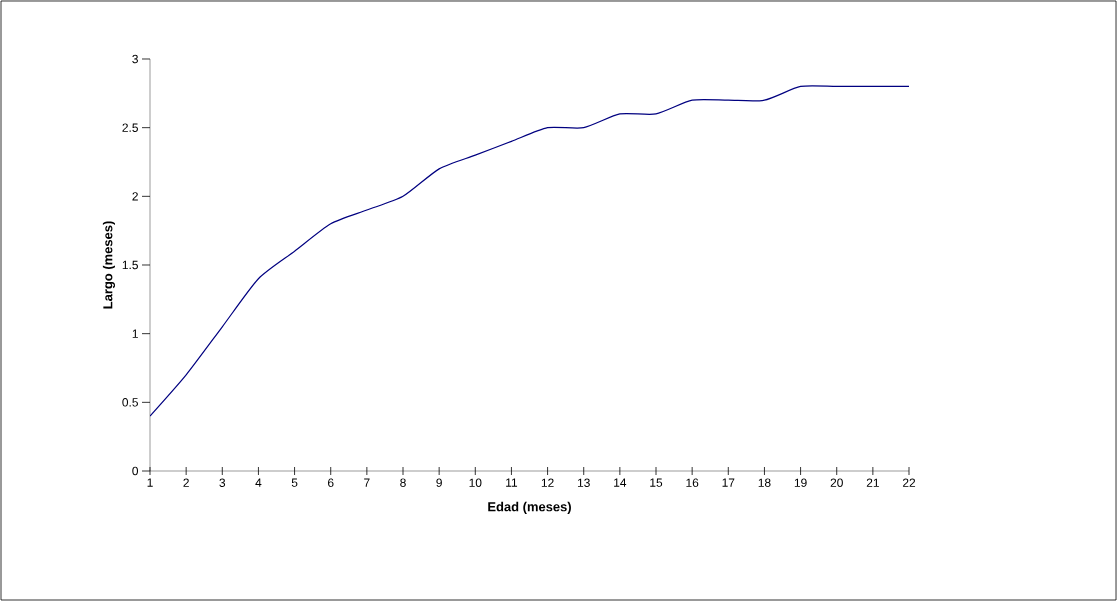 Image resolution: width=1117 pixels, height=601 pixels. Describe the element at coordinates (403, 482) in the screenshot. I see `x-tick-label: 8` at that location.